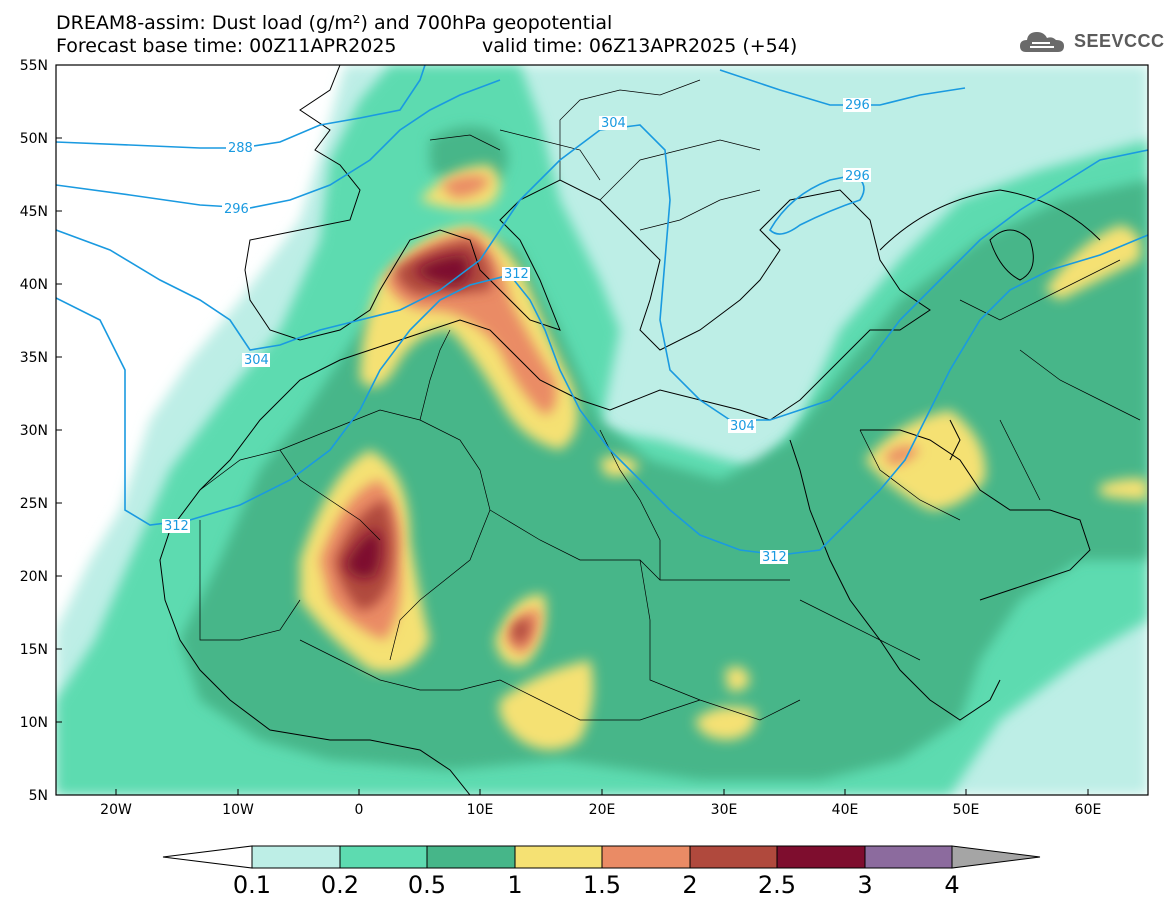 This screenshot has width=1165, height=907. What do you see at coordinates (34, 577) in the screenshot?
I see `lat-label-20n: 20N` at bounding box center [34, 577].